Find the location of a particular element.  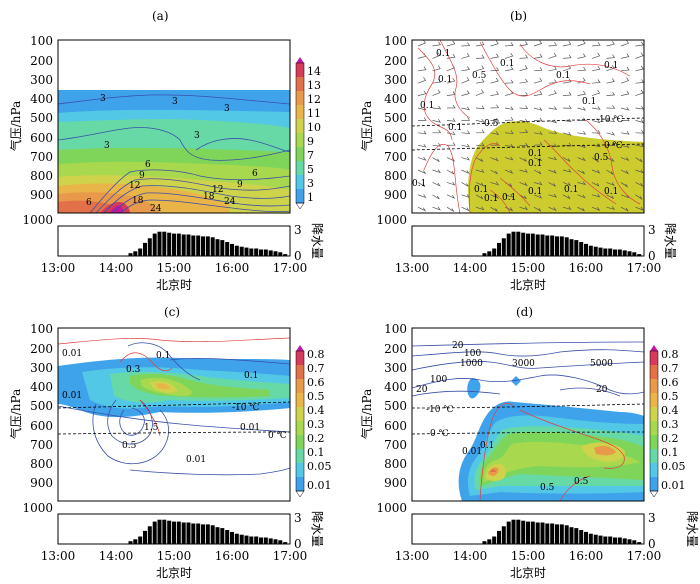

panel-a-shading: 3 3 3 3 3 6 6 9 9 12 12 18 18 24 24 6 is located at coordinates (174, 126).